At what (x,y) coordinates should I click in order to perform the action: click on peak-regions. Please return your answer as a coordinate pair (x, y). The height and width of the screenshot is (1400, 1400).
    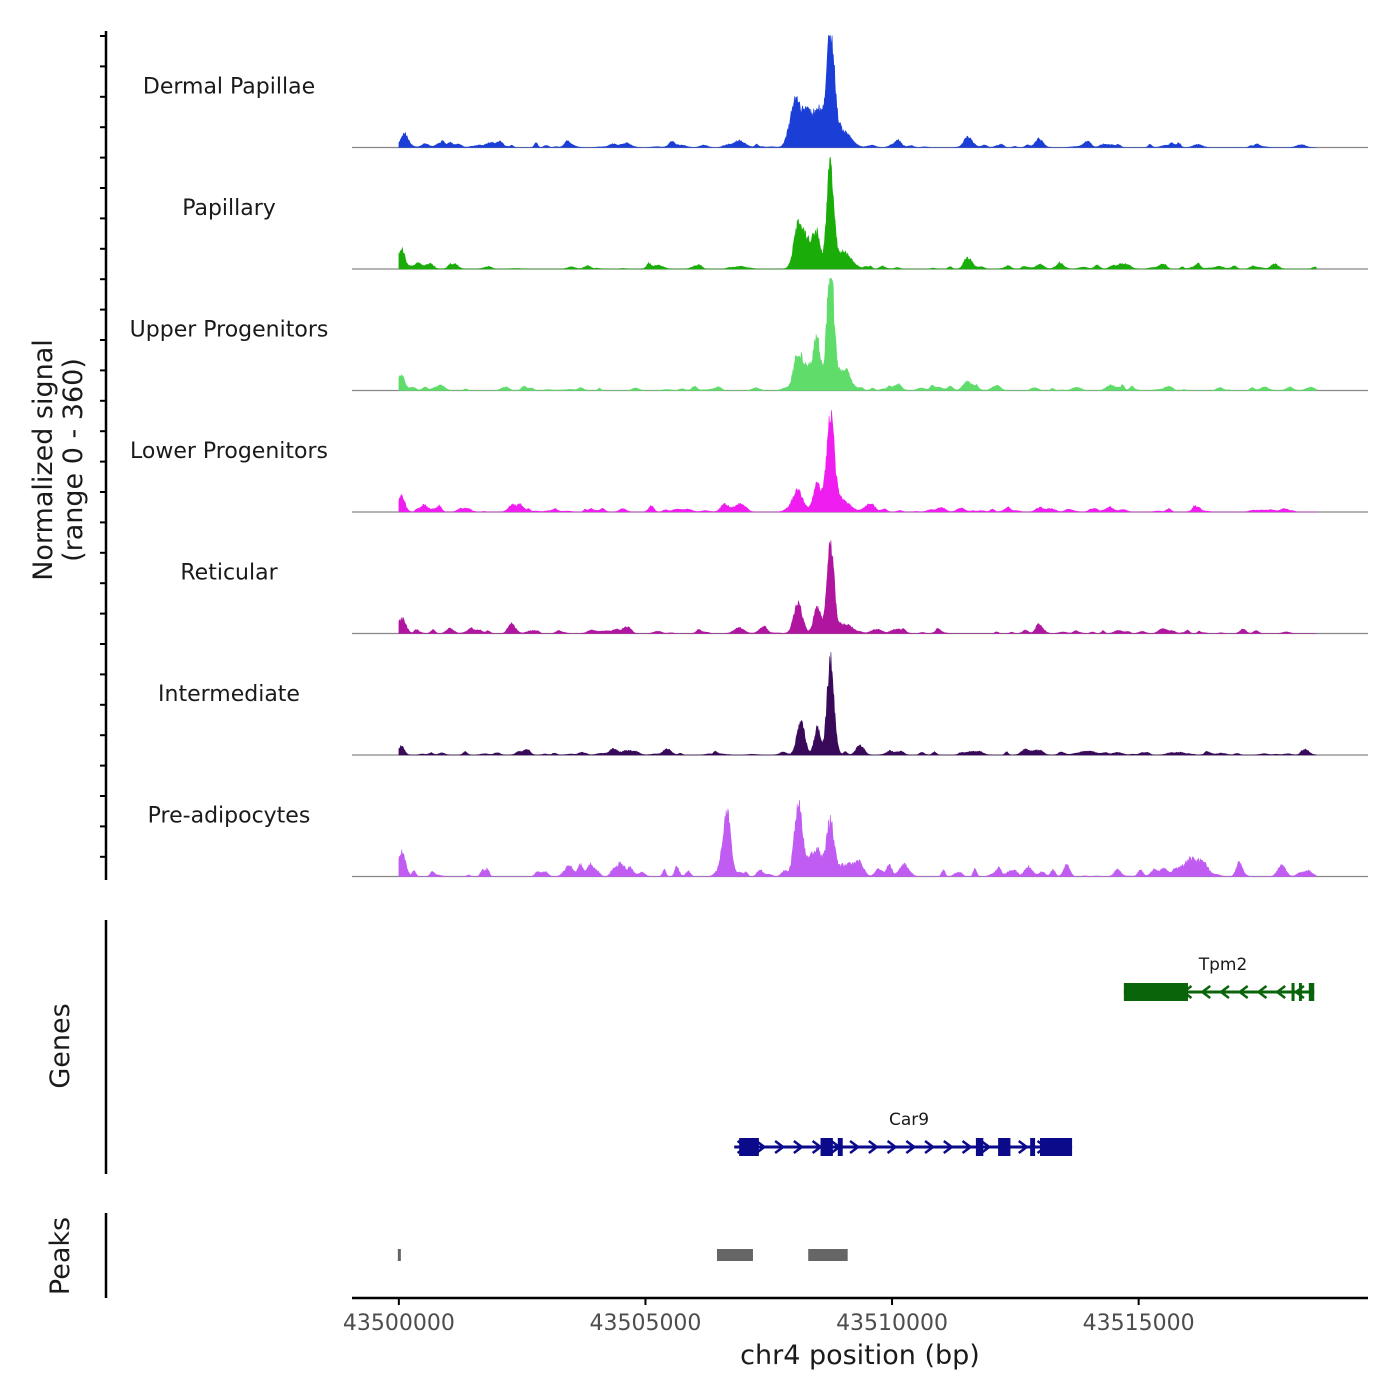
    Looking at the image, I should click on (622, 1255).